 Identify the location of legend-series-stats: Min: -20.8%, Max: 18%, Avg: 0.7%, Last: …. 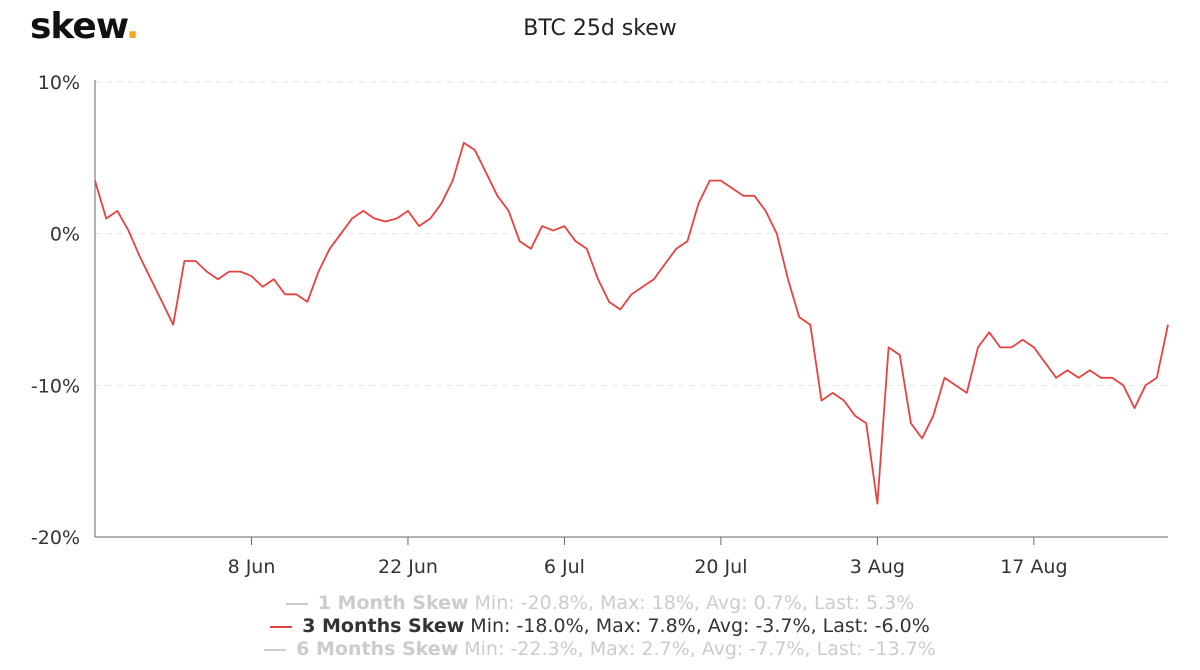
(694, 603).